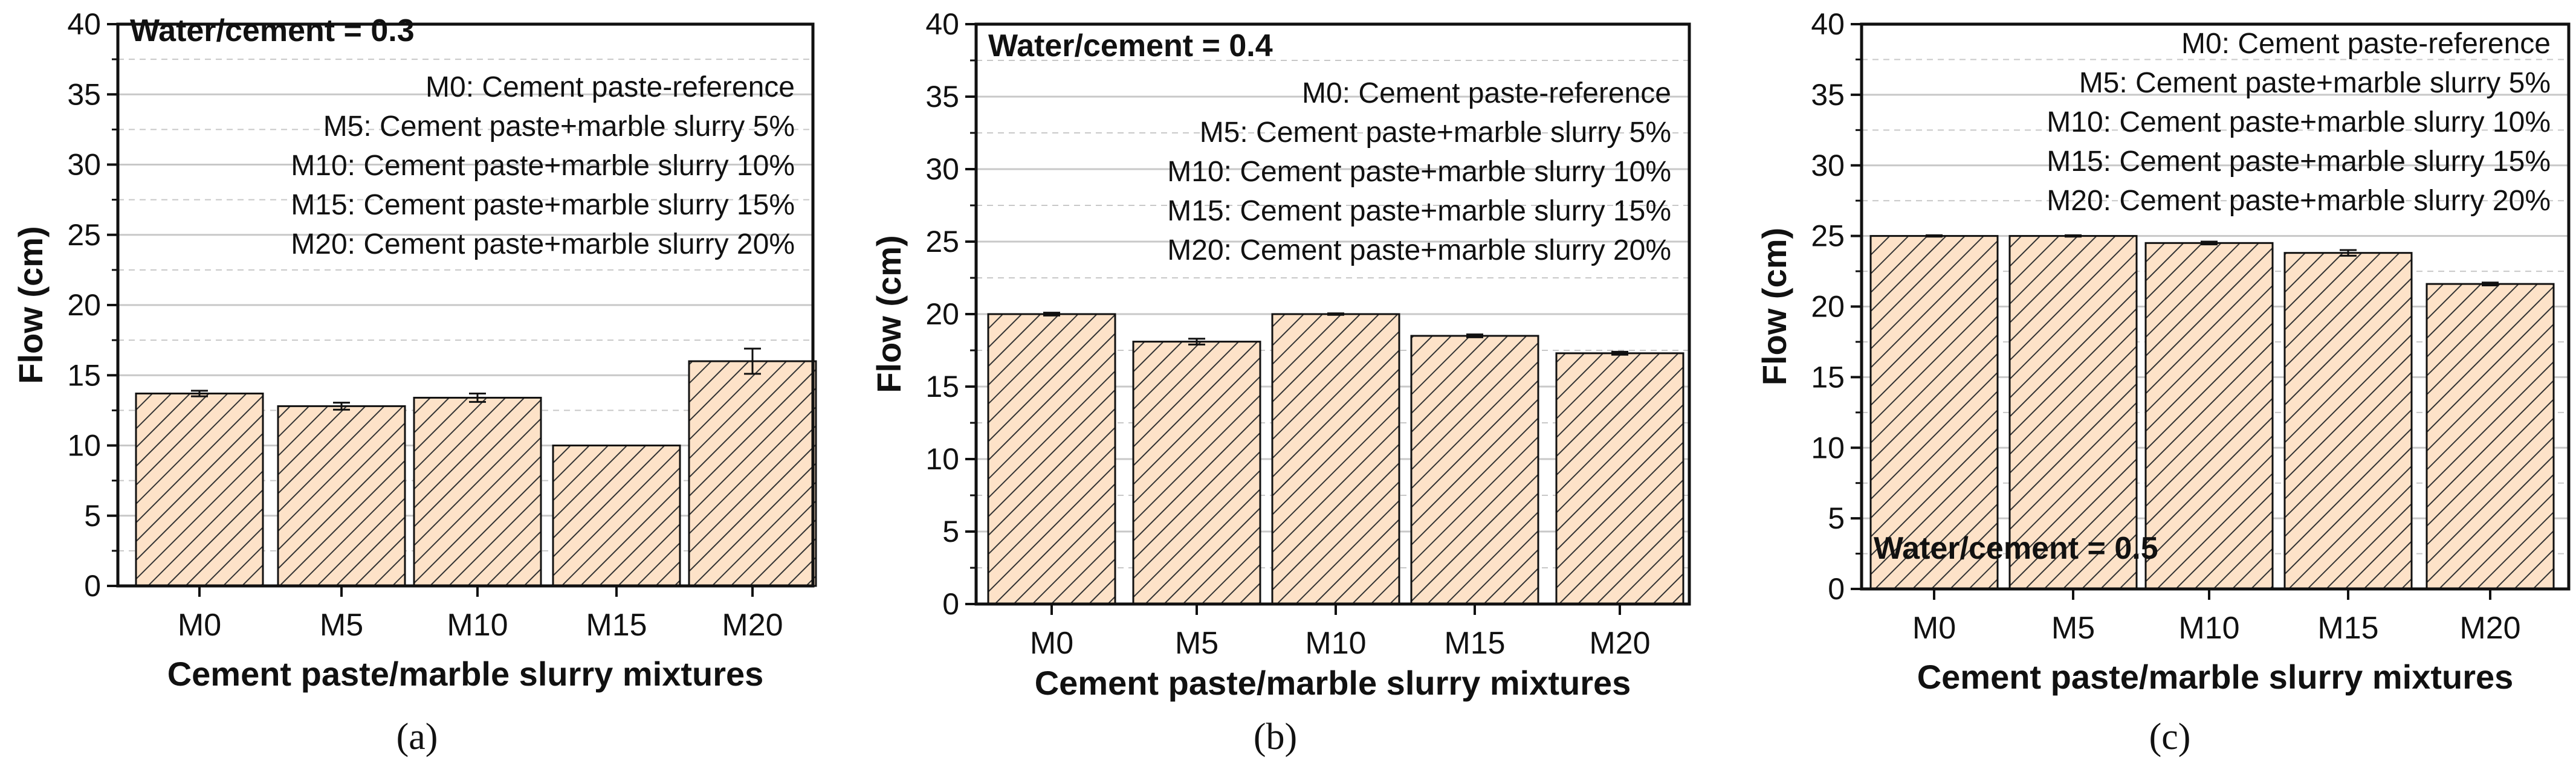  Describe the element at coordinates (272, 30) in the screenshot. I see `water-cement-annotation: Water/cement = 0.3` at that location.